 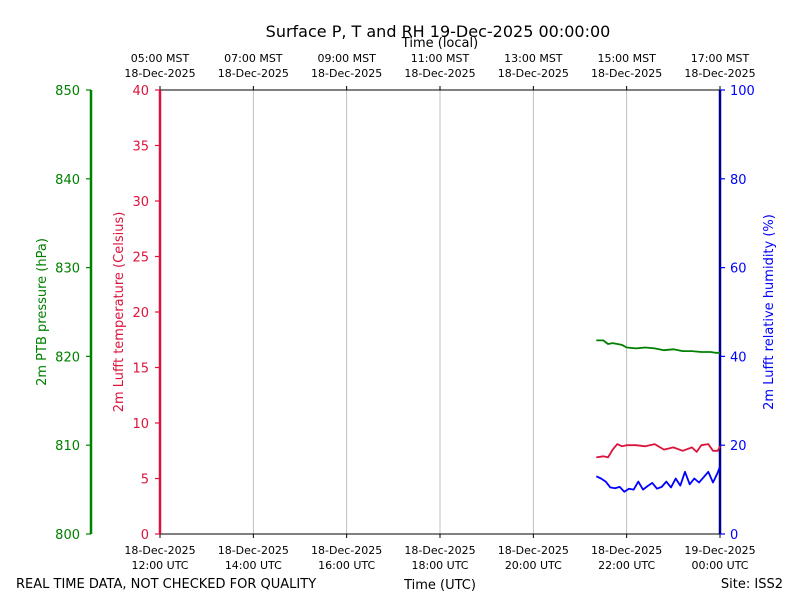 I want to click on x-tick-label-time: 18:00 UTC, so click(x=439, y=565).